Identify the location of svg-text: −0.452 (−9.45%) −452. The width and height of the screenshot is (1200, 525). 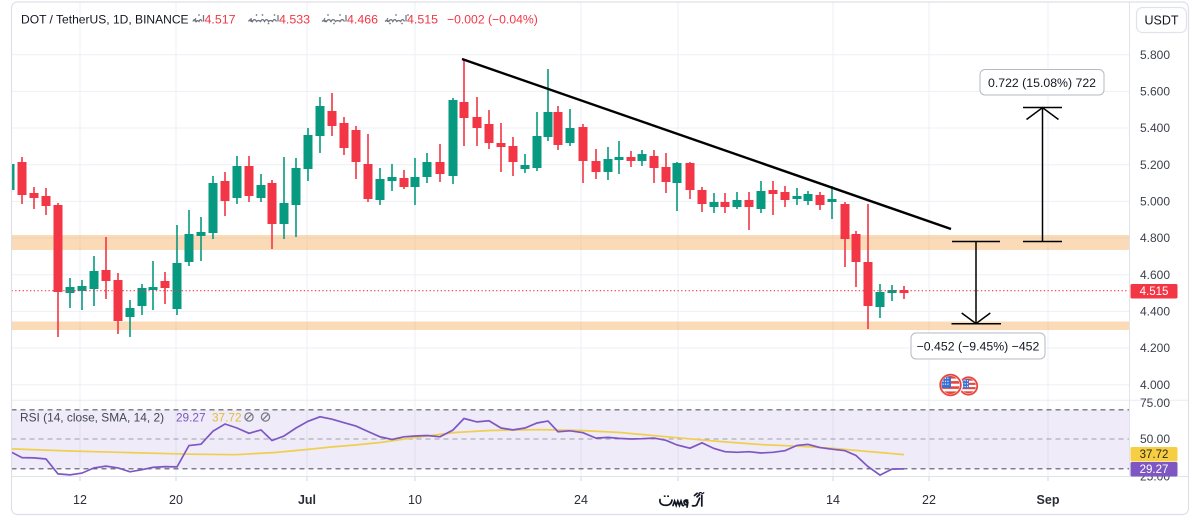
(978, 347).